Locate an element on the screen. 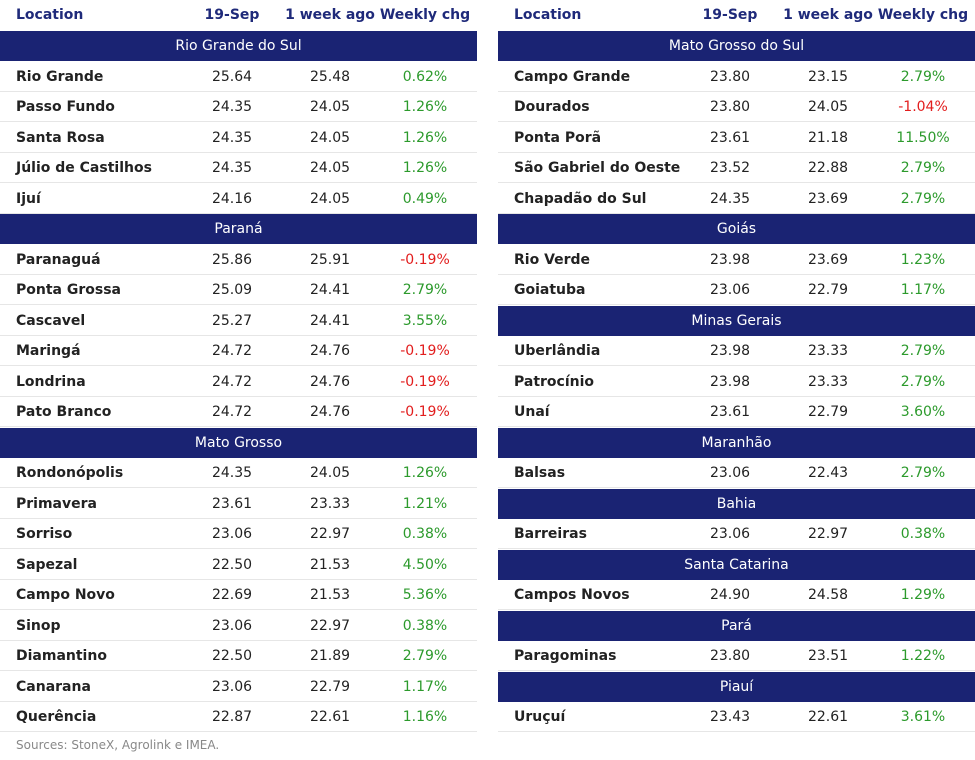  data-row: São Gabriel do Oeste 23.52 22.88 2.79% is located at coordinates (736, 168).